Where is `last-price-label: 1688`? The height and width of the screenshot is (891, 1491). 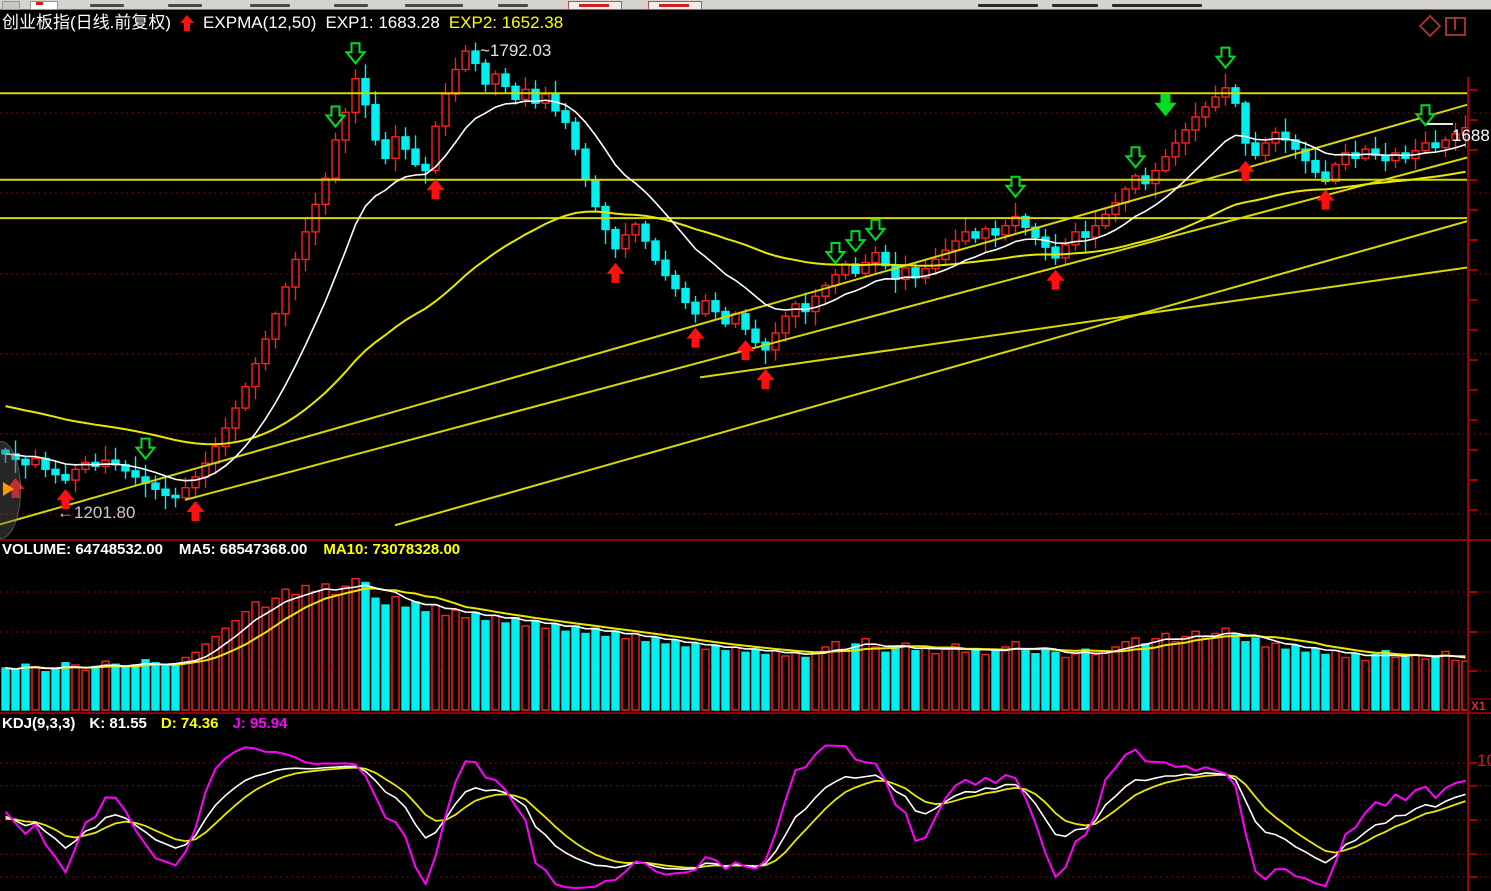
last-price-label: 1688 is located at coordinates (1471, 135).